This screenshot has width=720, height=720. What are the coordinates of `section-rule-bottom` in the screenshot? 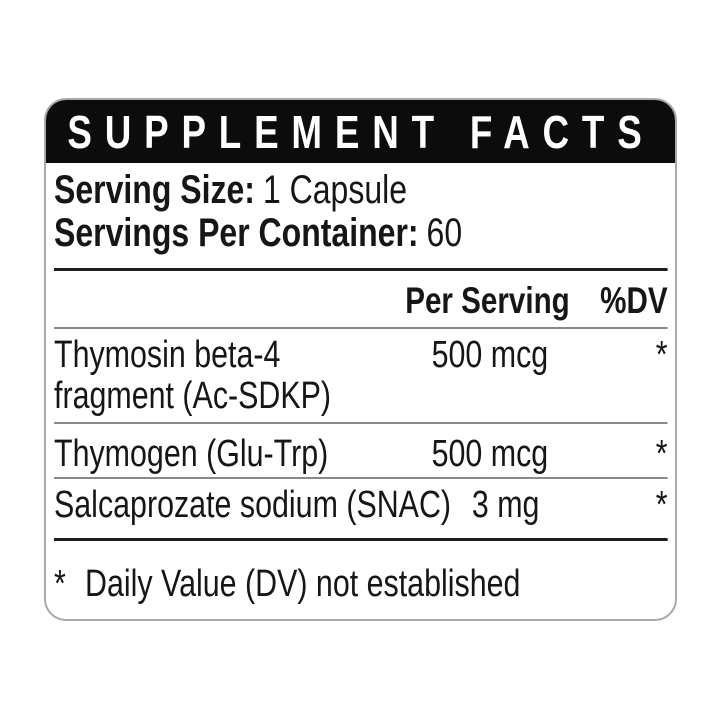 It's located at (361, 539).